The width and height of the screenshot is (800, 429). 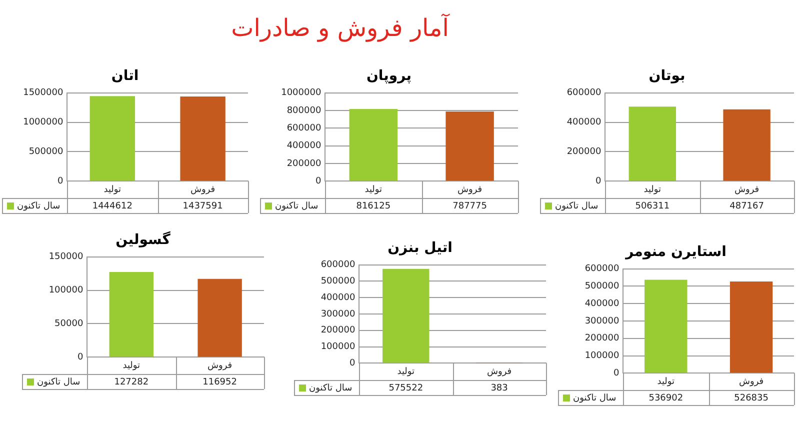 What do you see at coordinates (144, 239) in the screenshot?
I see `chart-title: گسولین` at bounding box center [144, 239].